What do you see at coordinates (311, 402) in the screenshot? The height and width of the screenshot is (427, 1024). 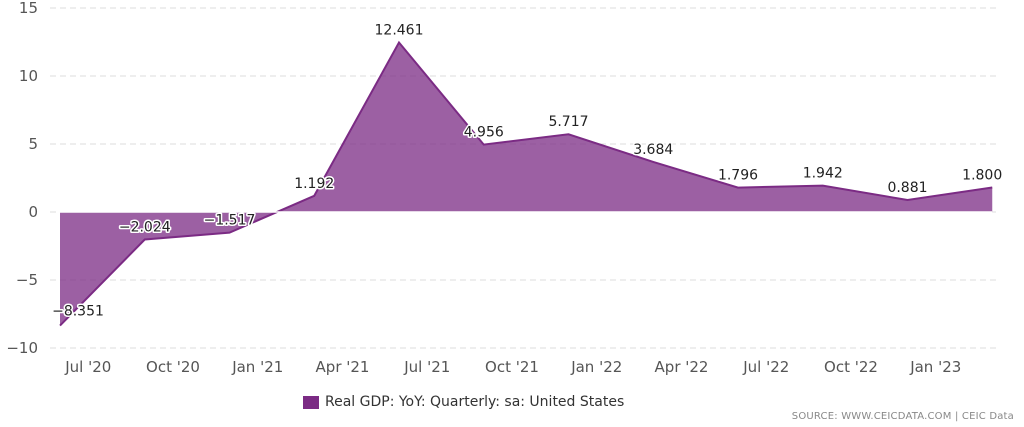 I see `legend-swatch` at bounding box center [311, 402].